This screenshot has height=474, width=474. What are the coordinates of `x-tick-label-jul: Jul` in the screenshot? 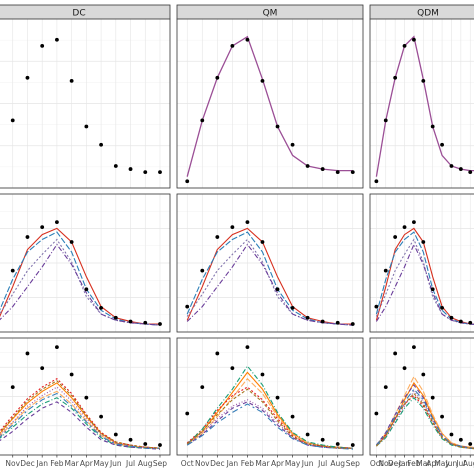 It's located at (322, 463).